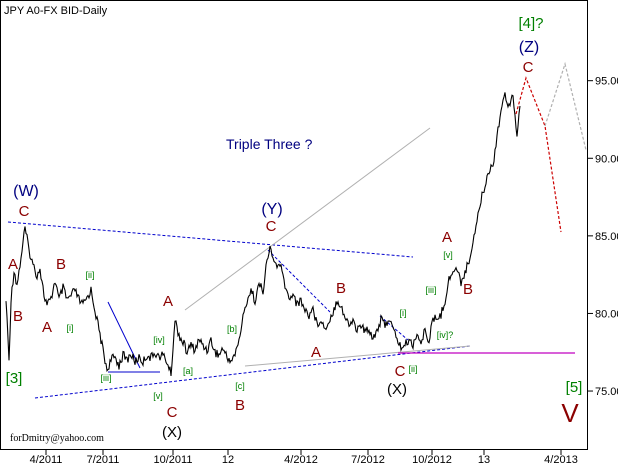 This screenshot has width=618, height=465. I want to click on x-tick-label: 4/2011, so click(46, 459).